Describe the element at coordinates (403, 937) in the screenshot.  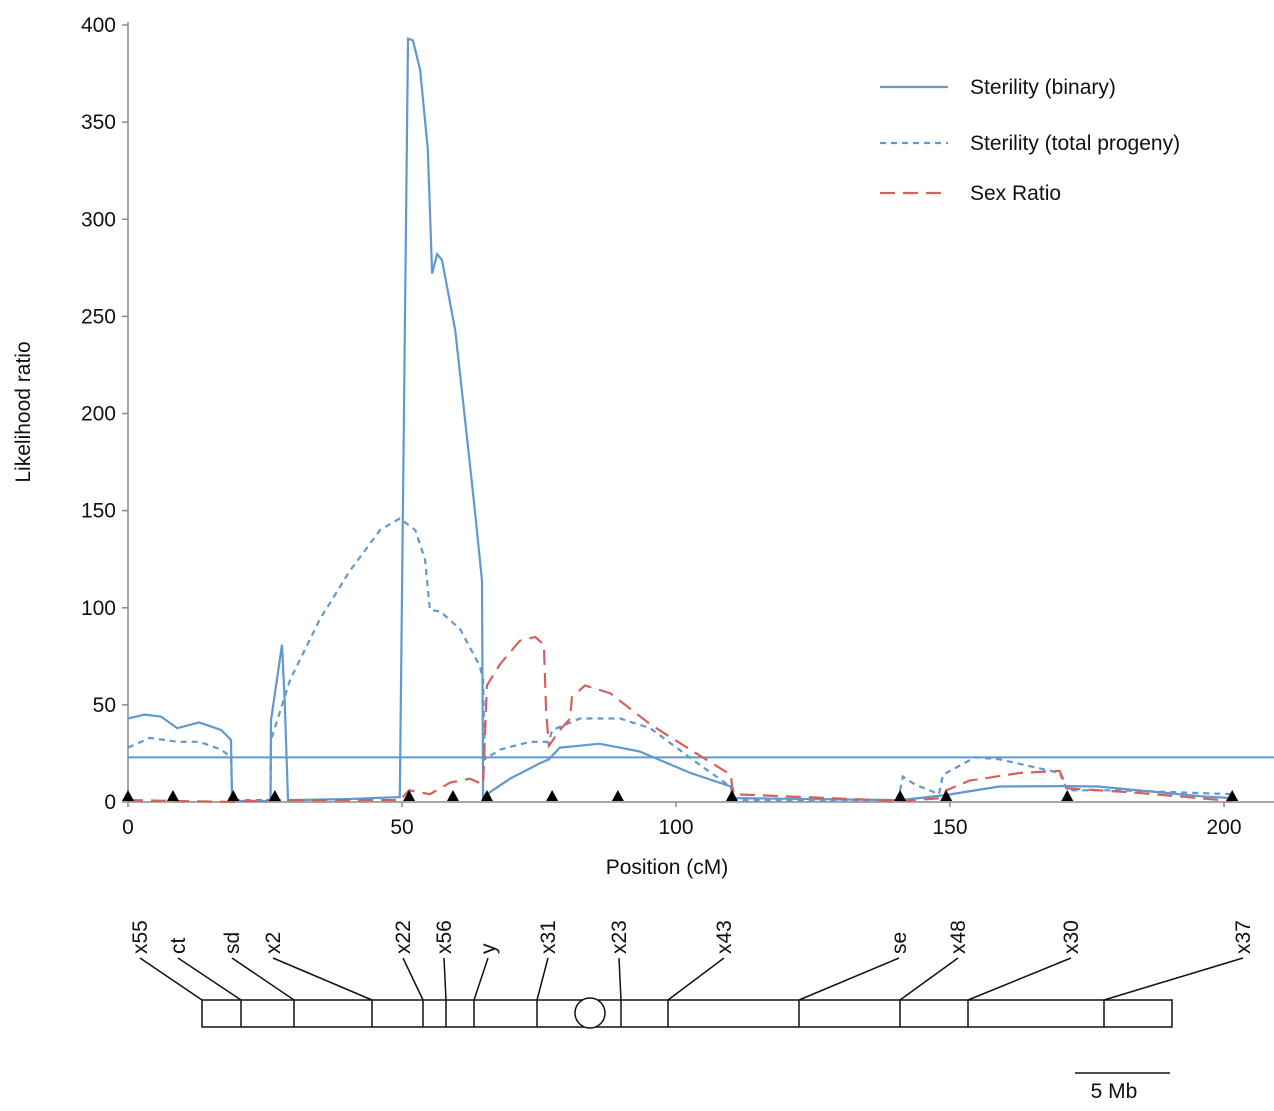
I see `marker-label: x22` at that location.